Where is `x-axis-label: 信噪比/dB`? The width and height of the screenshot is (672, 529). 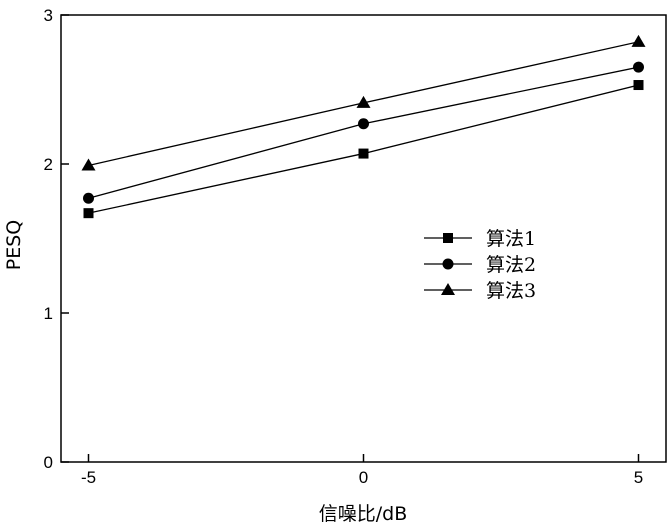 x-axis-label: 信噪比/dB is located at coordinates (363, 514).